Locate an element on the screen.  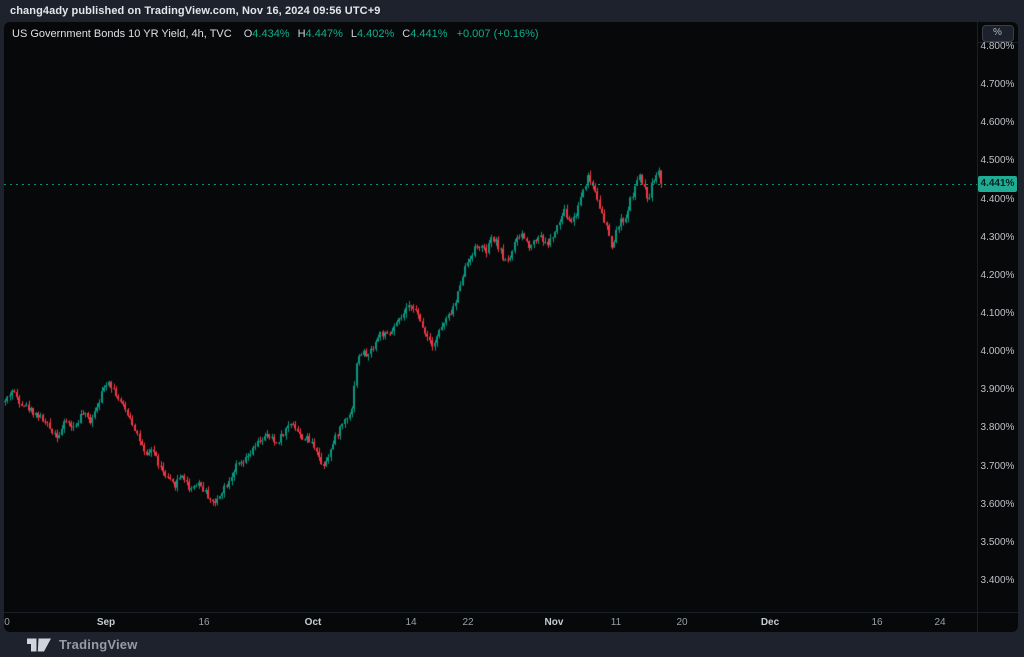
price-axis-tick: 4.400% is located at coordinates (997, 199).